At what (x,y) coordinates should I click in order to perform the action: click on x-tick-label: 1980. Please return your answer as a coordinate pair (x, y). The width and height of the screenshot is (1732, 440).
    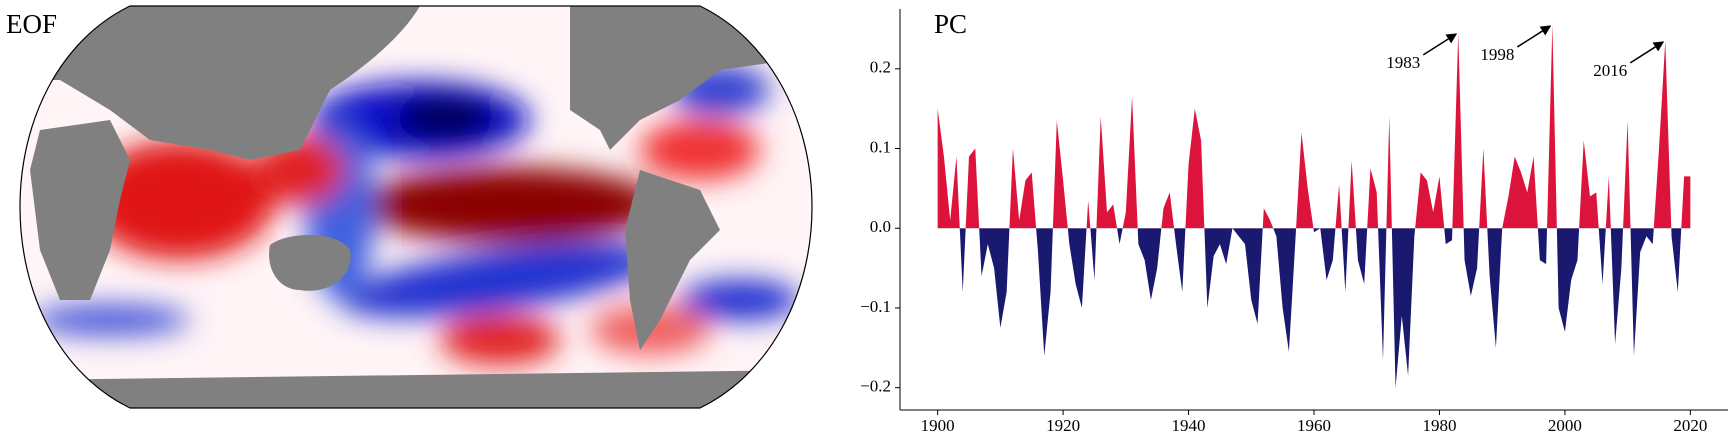
    Looking at the image, I should click on (1439, 425).